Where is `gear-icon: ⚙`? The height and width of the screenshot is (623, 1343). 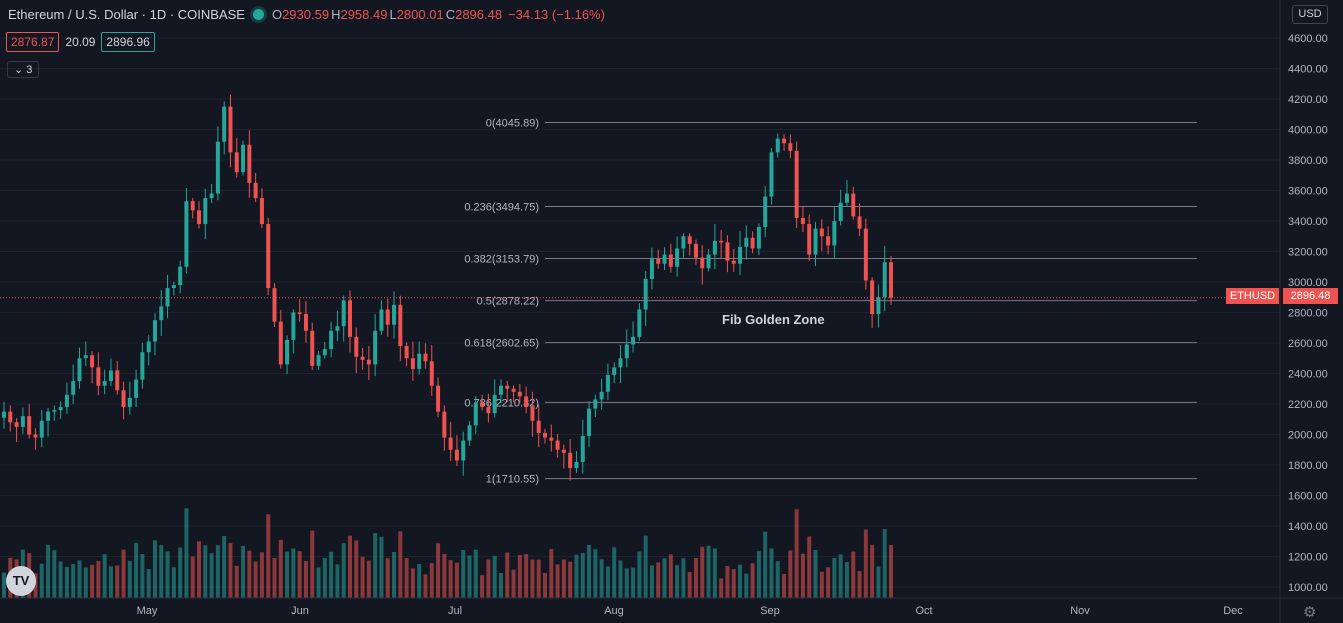
gear-icon: ⚙ is located at coordinates (1310, 612).